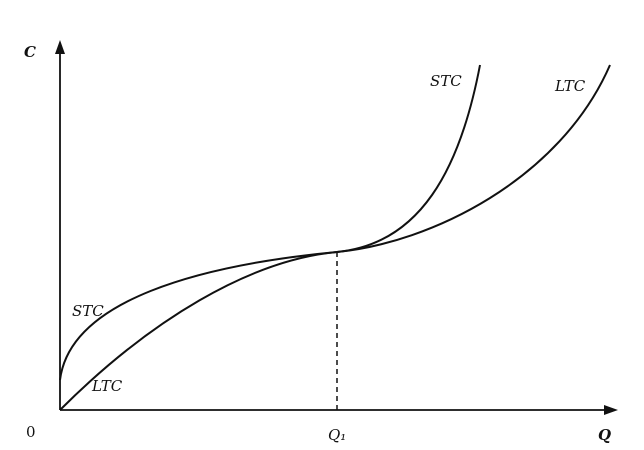  Describe the element at coordinates (88, 311) in the screenshot. I see `stc-label-bottom: STC` at that location.